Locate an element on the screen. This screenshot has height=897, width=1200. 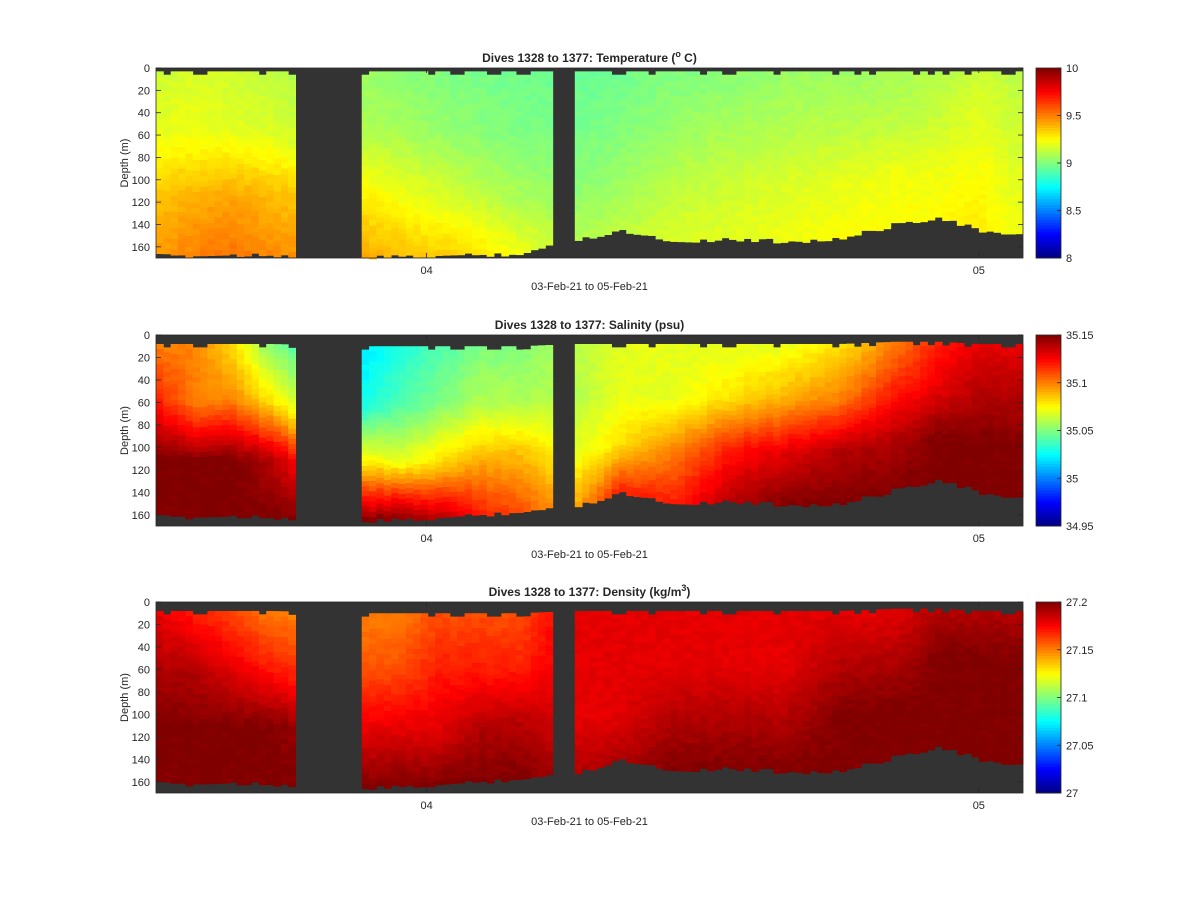
data-column is located at coordinates (402, 163).